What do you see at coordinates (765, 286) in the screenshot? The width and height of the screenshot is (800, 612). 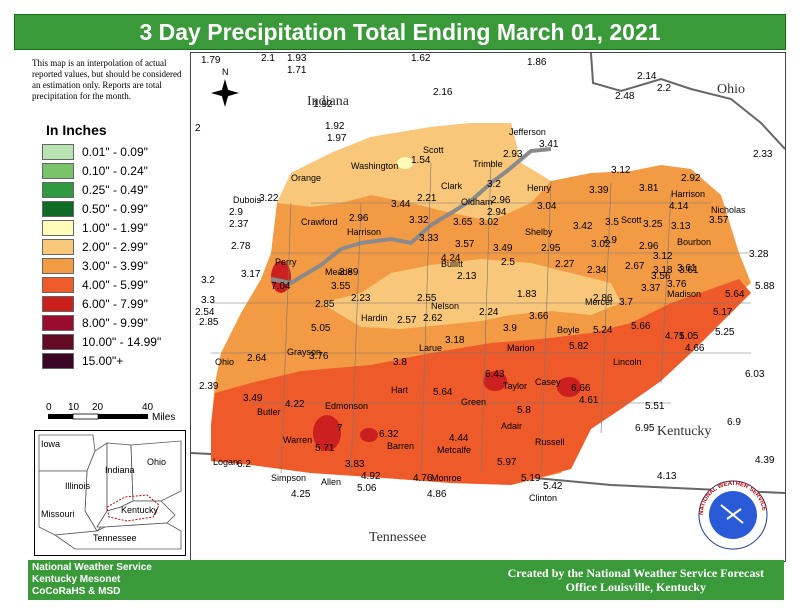 I see `precip-value: 5.88` at bounding box center [765, 286].